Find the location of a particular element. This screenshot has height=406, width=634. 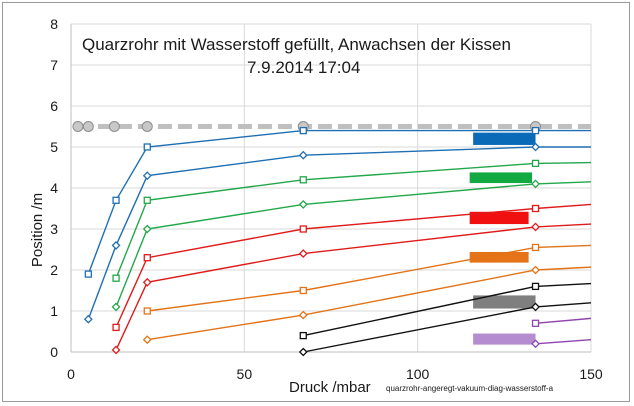

y-tick-label-5: 5 is located at coordinates (54, 147).